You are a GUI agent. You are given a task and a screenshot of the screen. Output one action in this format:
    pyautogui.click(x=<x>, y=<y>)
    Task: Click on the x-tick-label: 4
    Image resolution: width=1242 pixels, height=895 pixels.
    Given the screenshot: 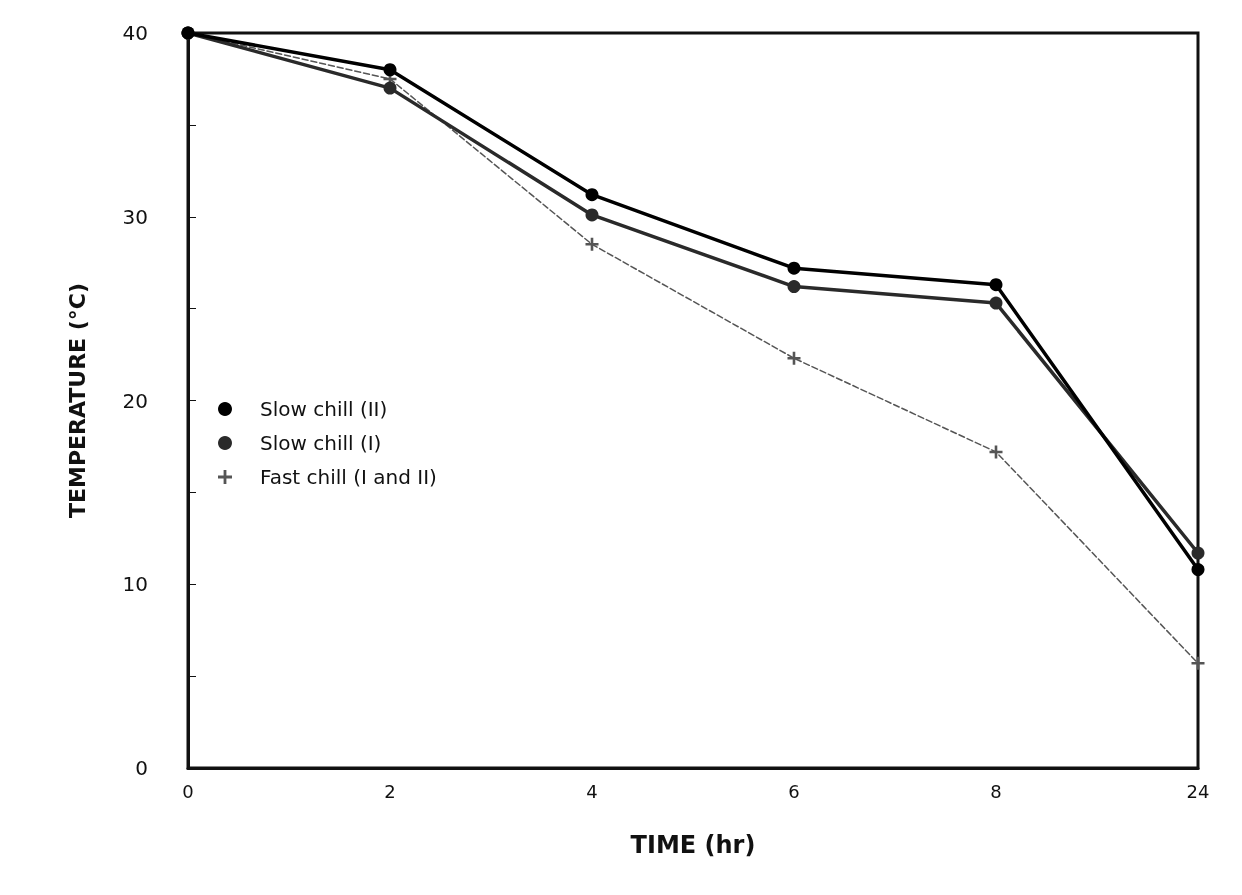 What is the action you would take?
    pyautogui.click(x=592, y=791)
    